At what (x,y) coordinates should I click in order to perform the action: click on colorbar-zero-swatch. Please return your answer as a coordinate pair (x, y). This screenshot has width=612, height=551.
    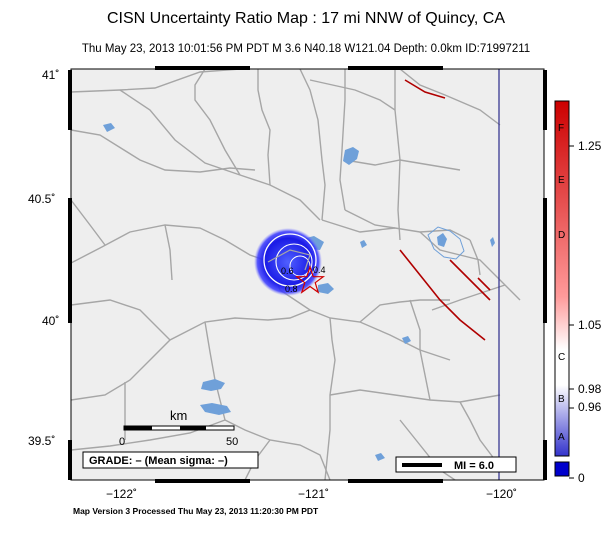
    Looking at the image, I should click on (562, 469).